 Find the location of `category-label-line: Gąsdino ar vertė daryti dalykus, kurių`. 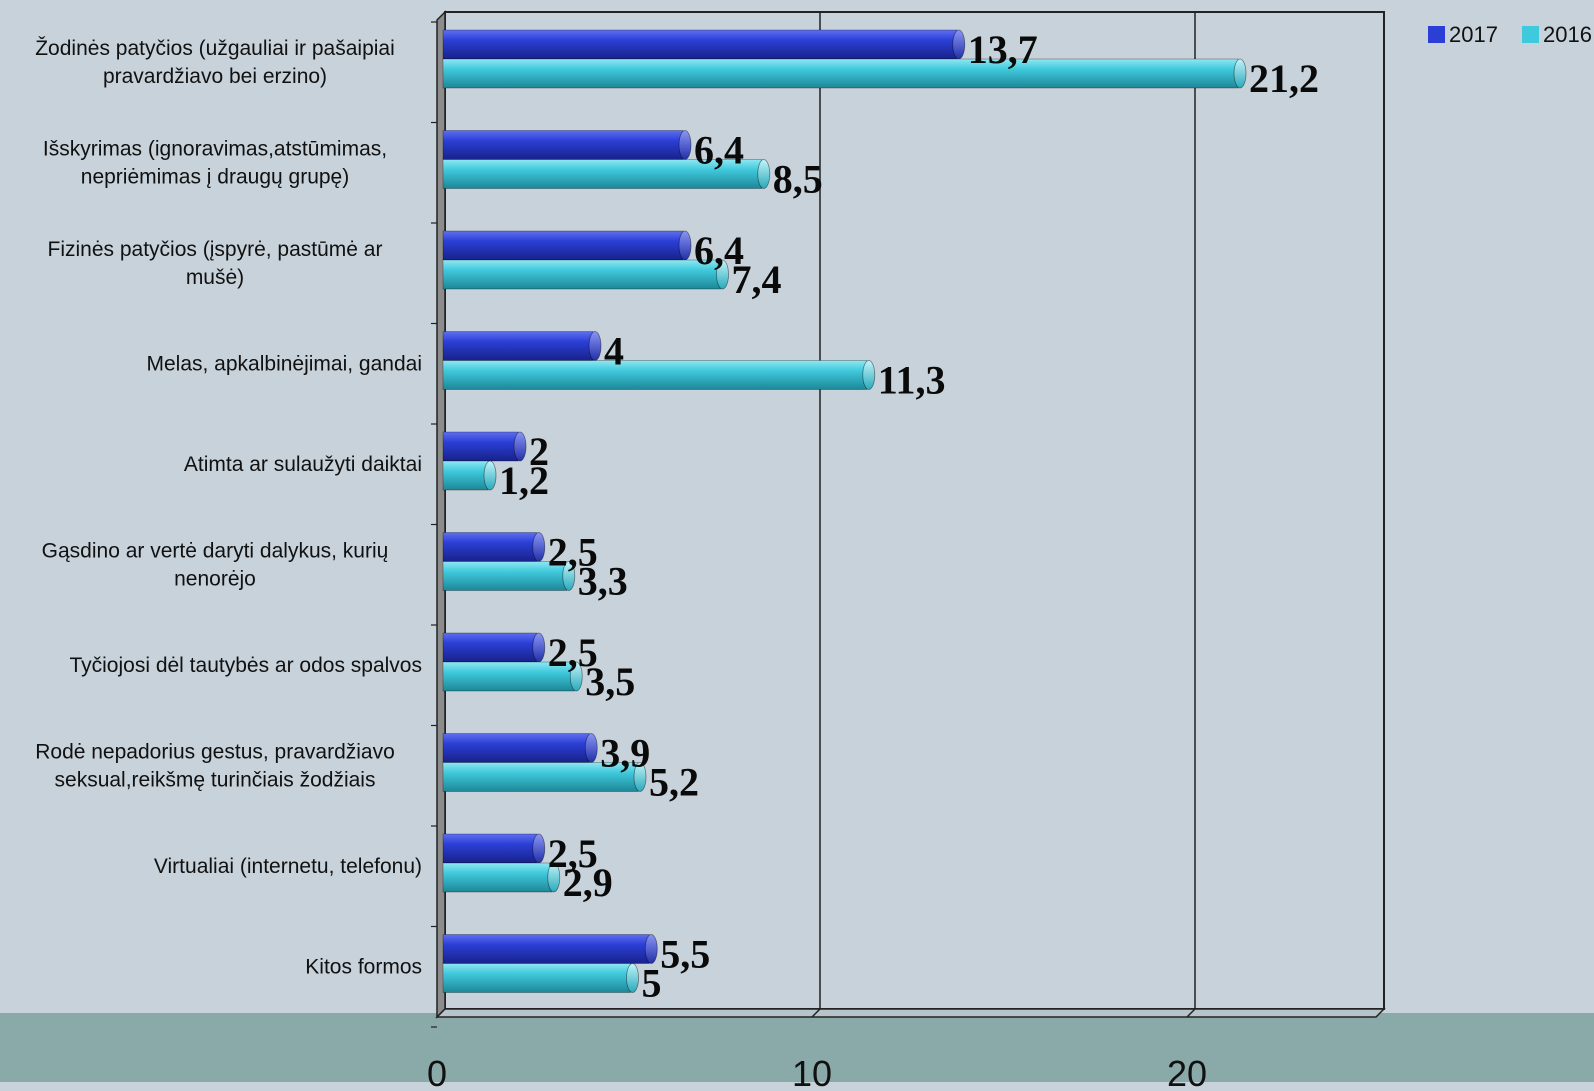

category-label-line: Gąsdino ar vertė daryti dalykus, kurių is located at coordinates (215, 551).